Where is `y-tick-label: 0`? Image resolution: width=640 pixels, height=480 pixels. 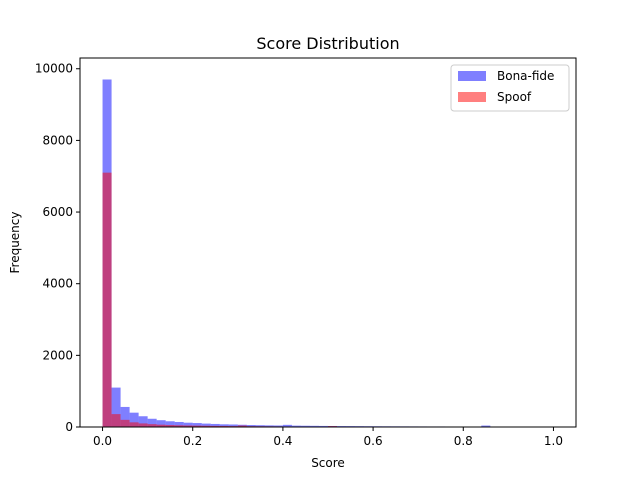 y-tick-label: 0 is located at coordinates (69, 427).